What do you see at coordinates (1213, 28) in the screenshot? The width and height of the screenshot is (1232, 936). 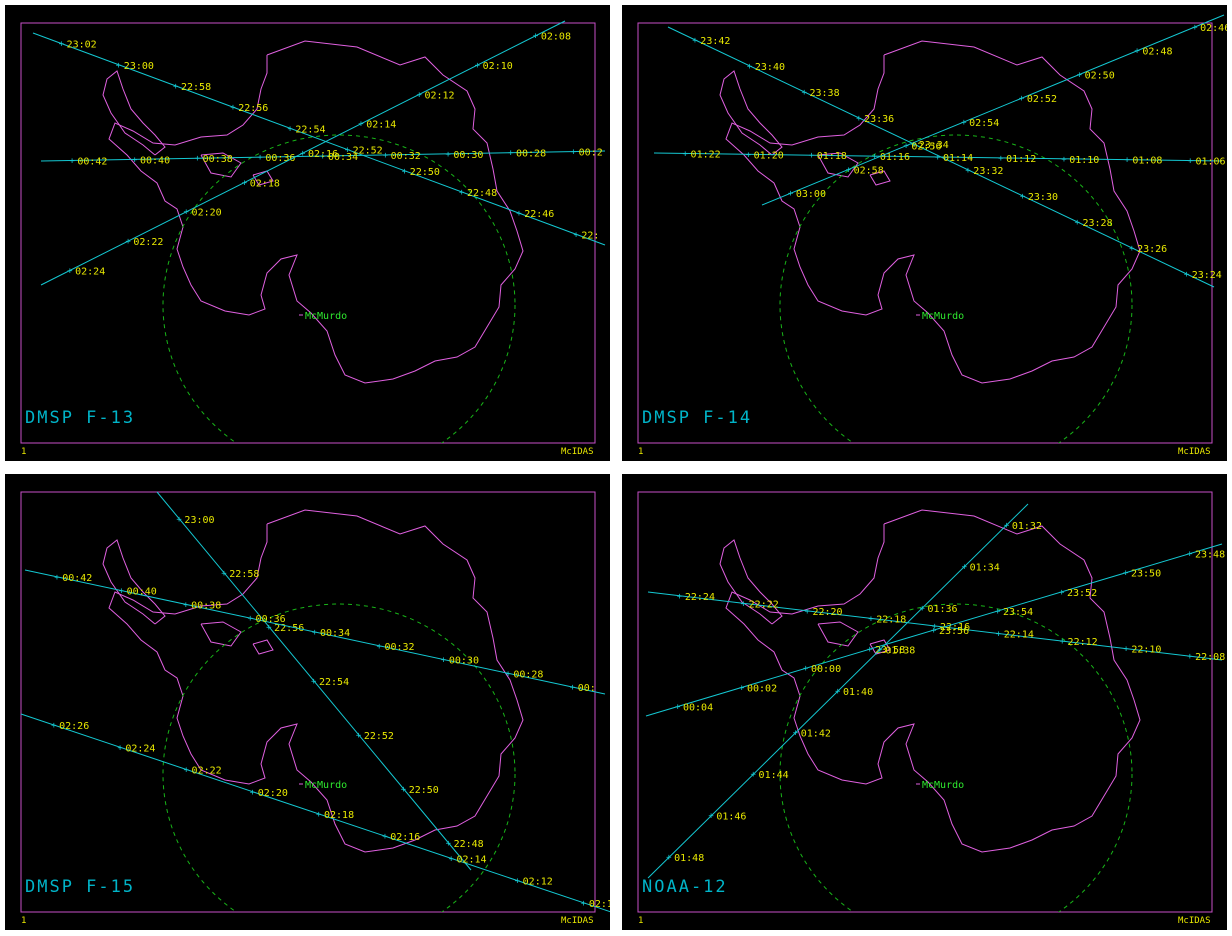 I see `pass-time-label: 02:46` at bounding box center [1213, 28].